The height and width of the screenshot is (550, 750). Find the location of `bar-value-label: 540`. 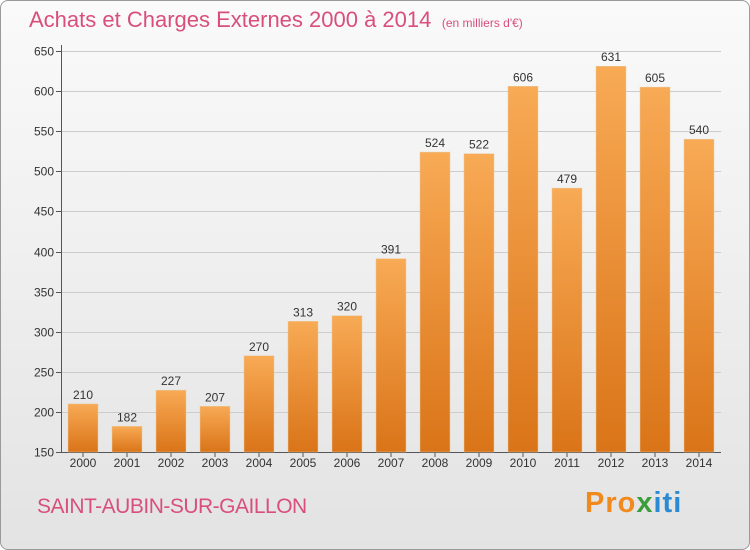

bar-value-label: 540 is located at coordinates (699, 130).